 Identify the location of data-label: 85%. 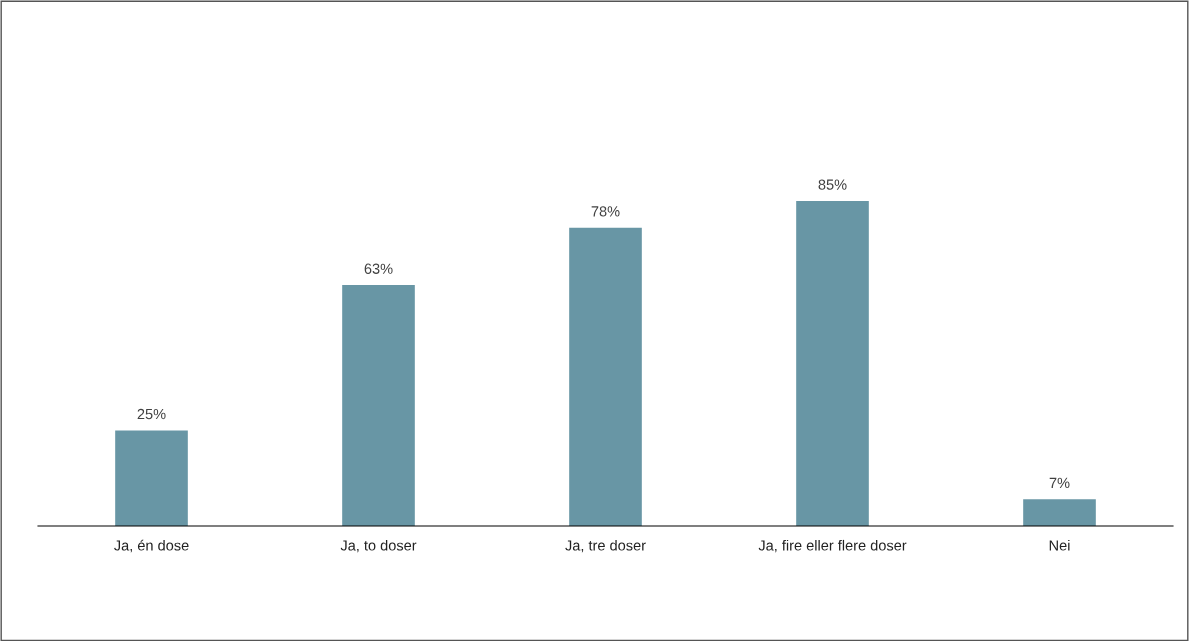
(832, 184).